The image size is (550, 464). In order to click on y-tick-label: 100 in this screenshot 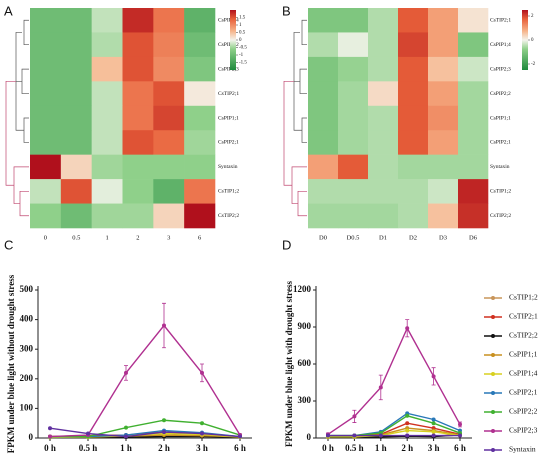, I will do `click(27, 407)`.